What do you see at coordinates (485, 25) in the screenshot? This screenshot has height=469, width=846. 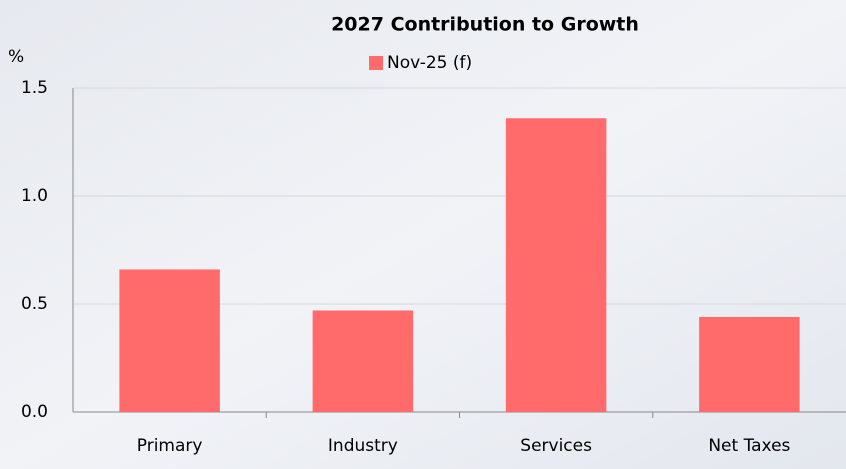 I see `chart-title: 2027 Contribution to Growth` at bounding box center [485, 25].